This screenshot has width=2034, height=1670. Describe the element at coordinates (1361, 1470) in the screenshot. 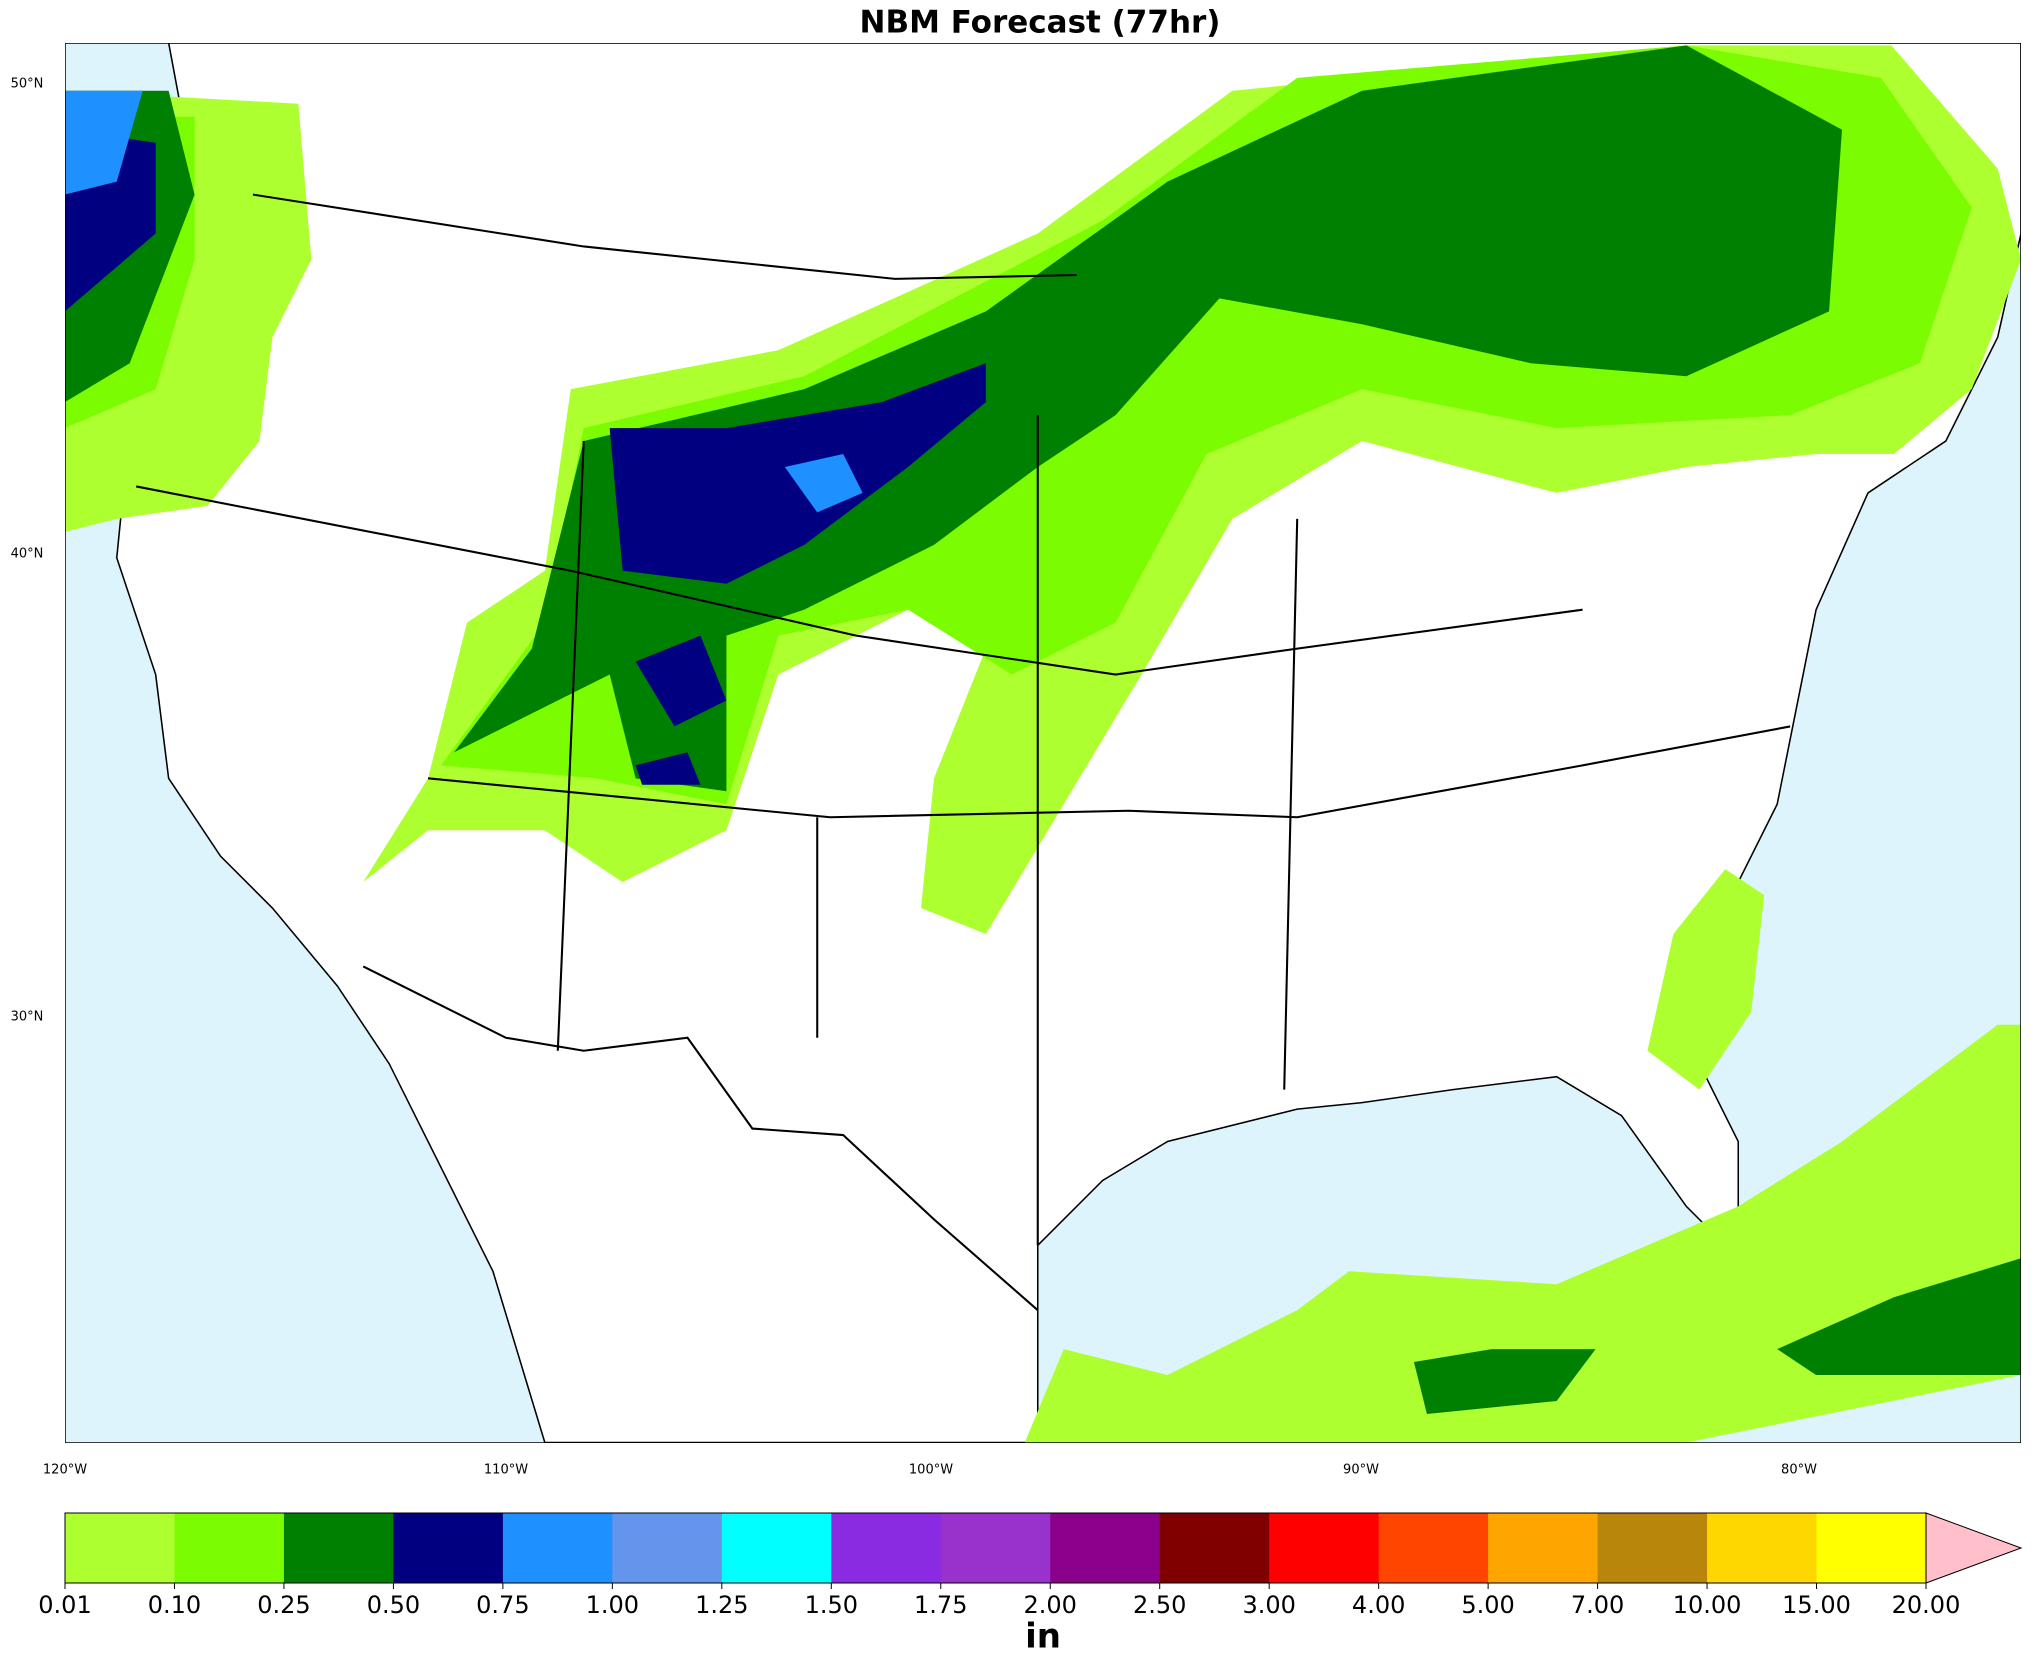

I see `lon-label: 90°W` at that location.